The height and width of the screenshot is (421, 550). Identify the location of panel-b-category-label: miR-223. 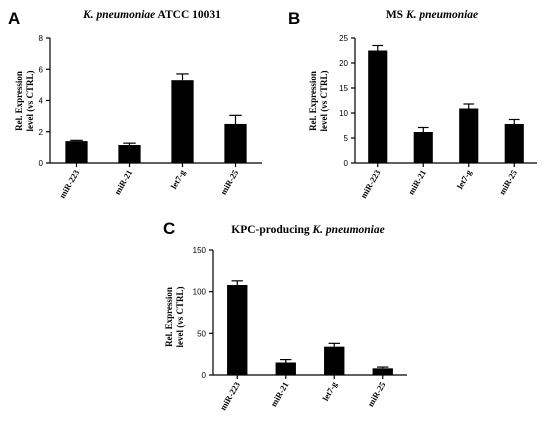
(370, 184).